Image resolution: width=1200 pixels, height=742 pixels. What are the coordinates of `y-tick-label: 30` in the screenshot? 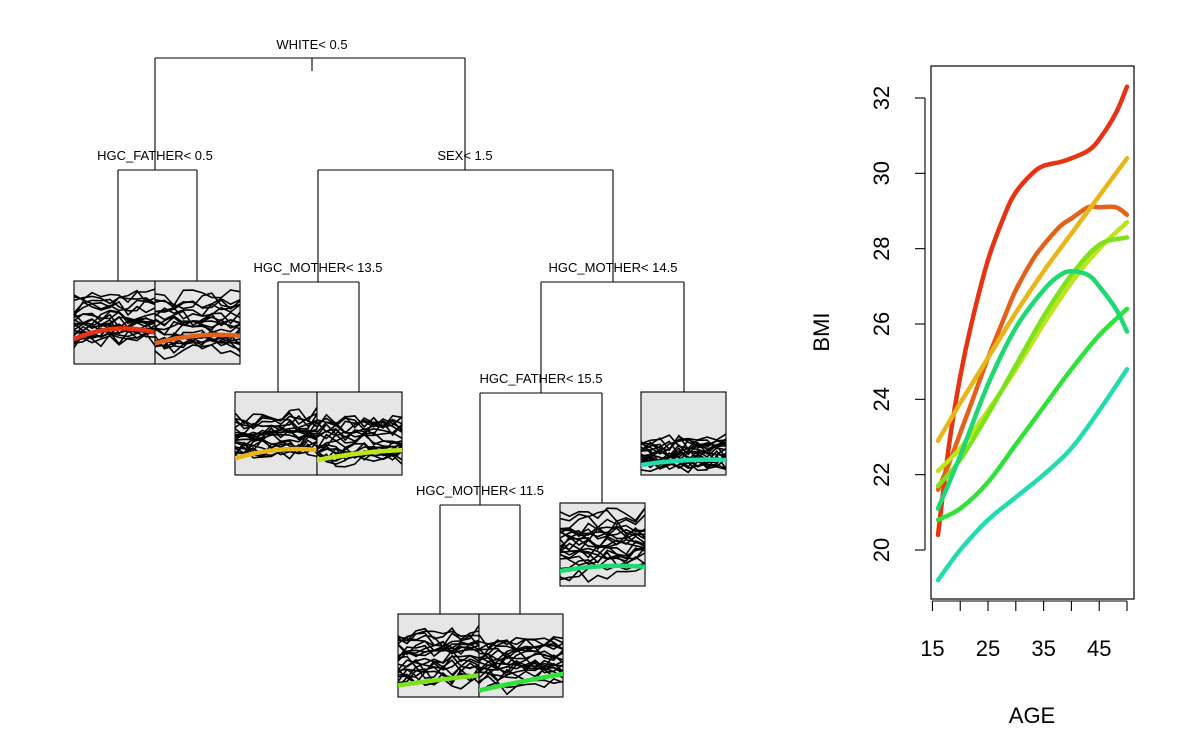 It's located at (881, 173).